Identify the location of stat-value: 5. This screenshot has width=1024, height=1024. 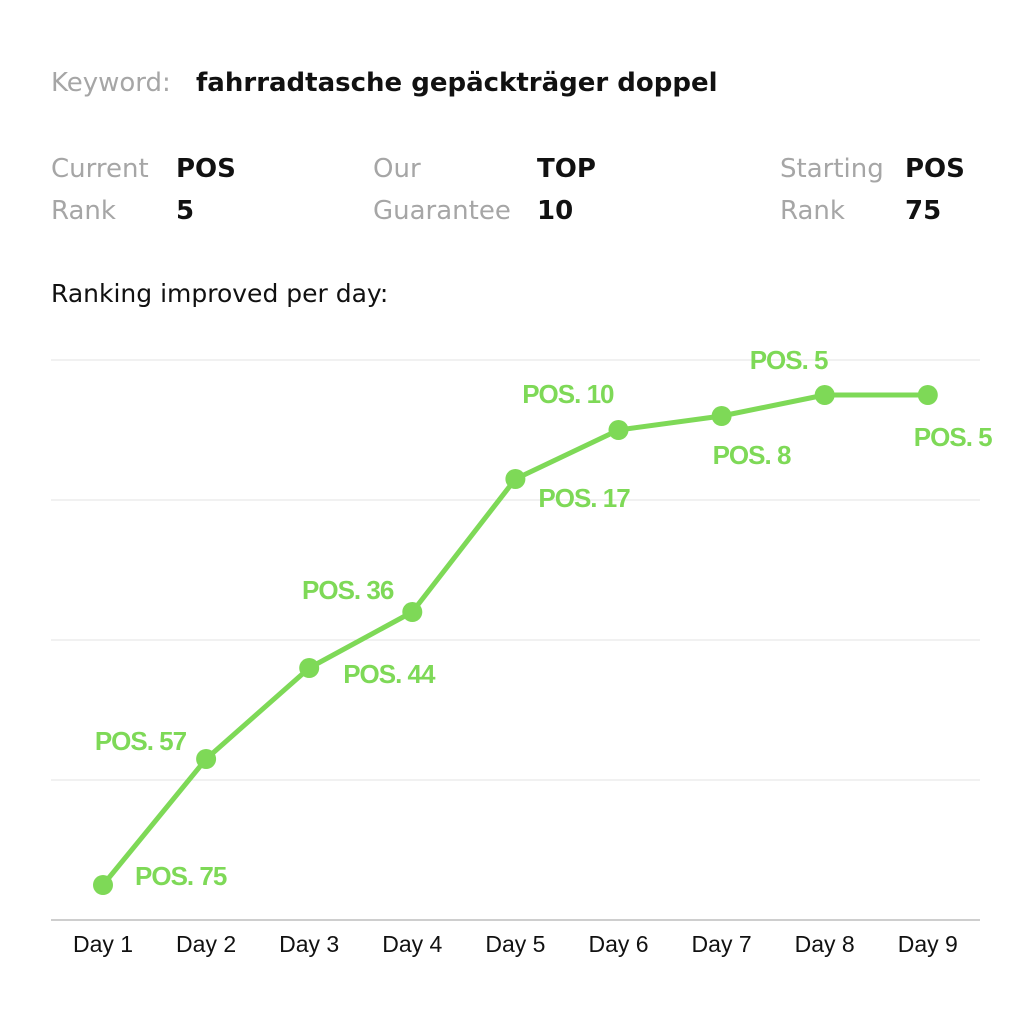
(185, 211).